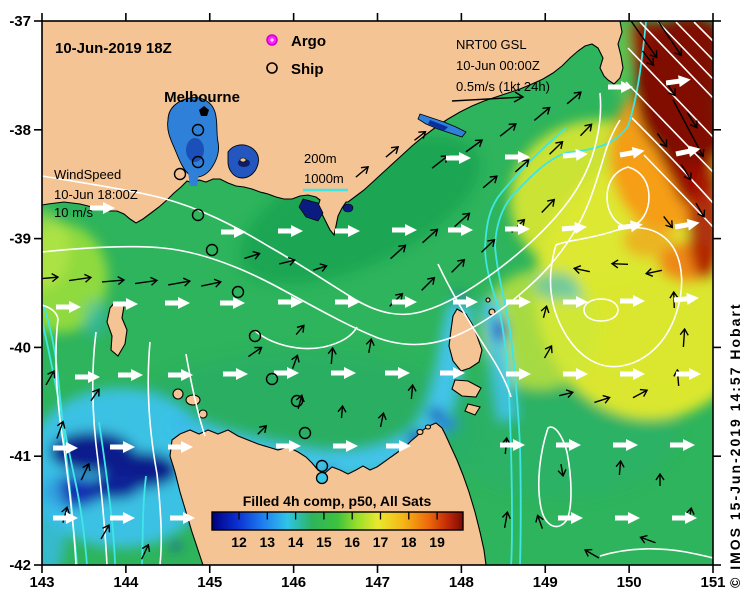  Describe the element at coordinates (735, 445) in the screenshot. I see `credit-label: © IMOS 15-Jun-2019 14:57 Hobart` at that location.